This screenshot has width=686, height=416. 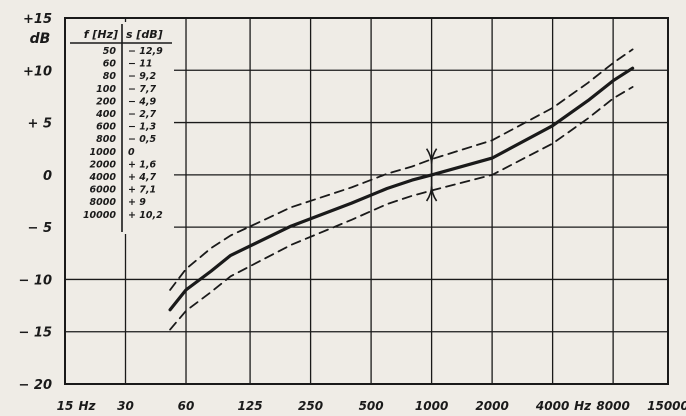 I want to click on y-tick-label: +15, so click(x=37, y=19).